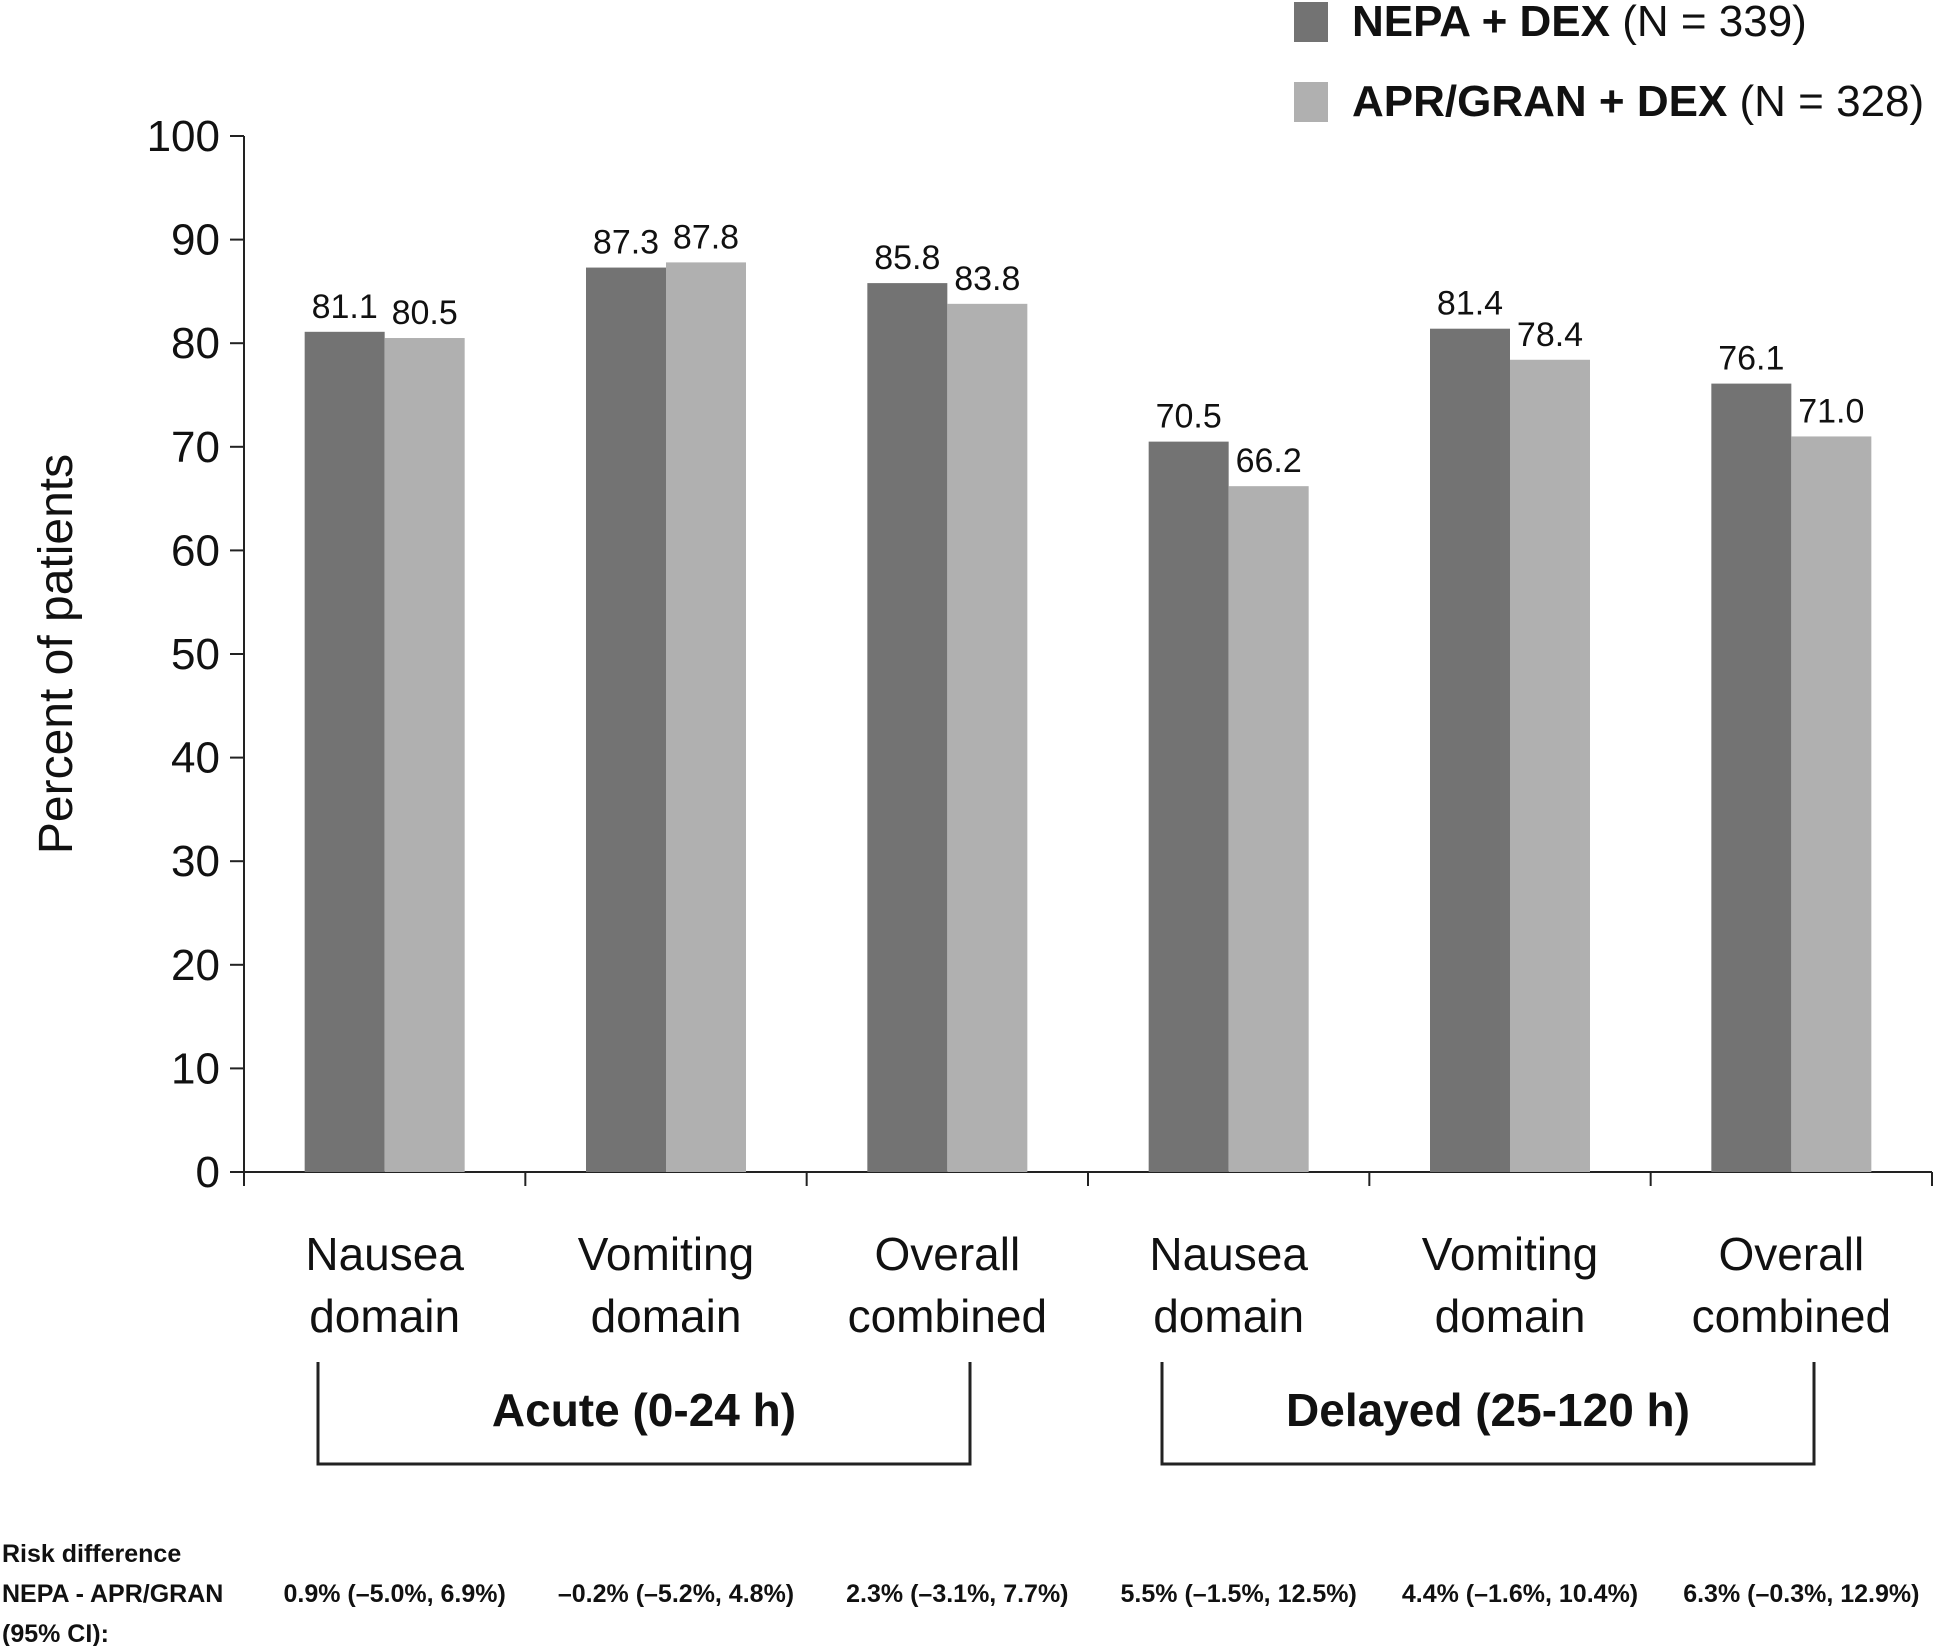 Image resolution: width=1936 pixels, height=1646 pixels. What do you see at coordinates (626, 243) in the screenshot?
I see `bar-value-label: 87.3` at bounding box center [626, 243].